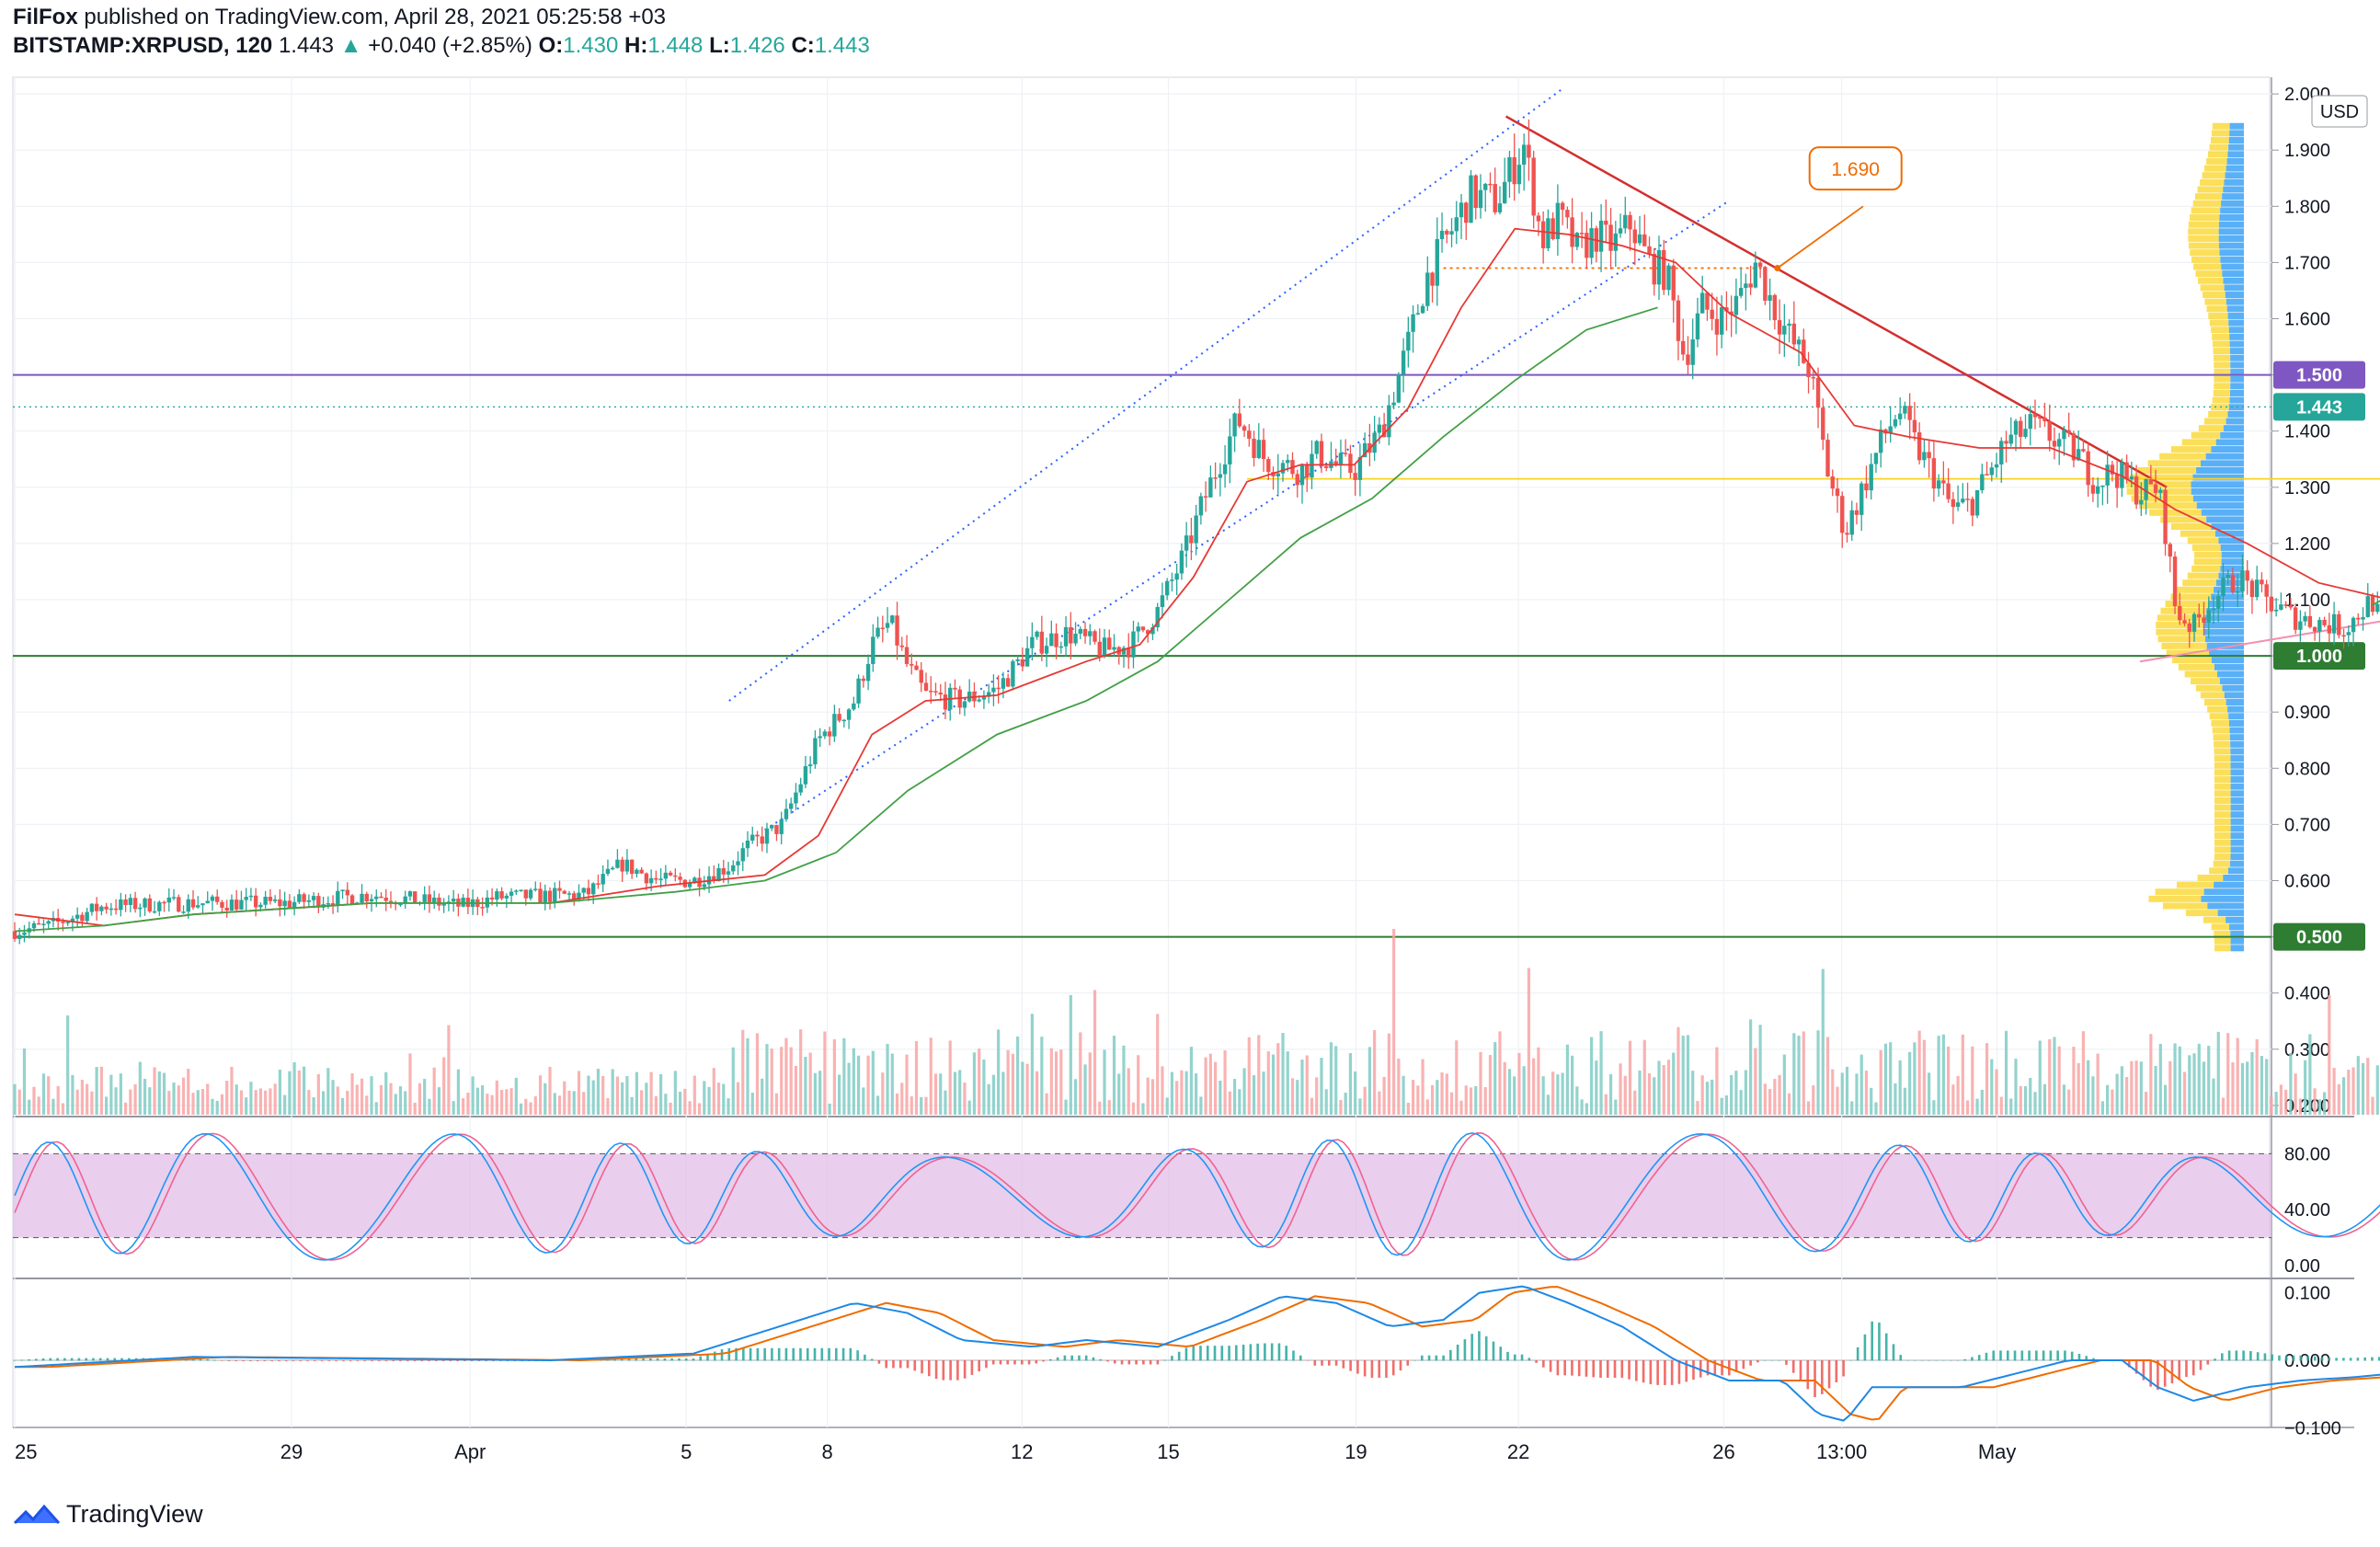 This screenshot has width=2380, height=1547. I want to click on stoch-tick-label: 0.00, so click(2302, 1266).